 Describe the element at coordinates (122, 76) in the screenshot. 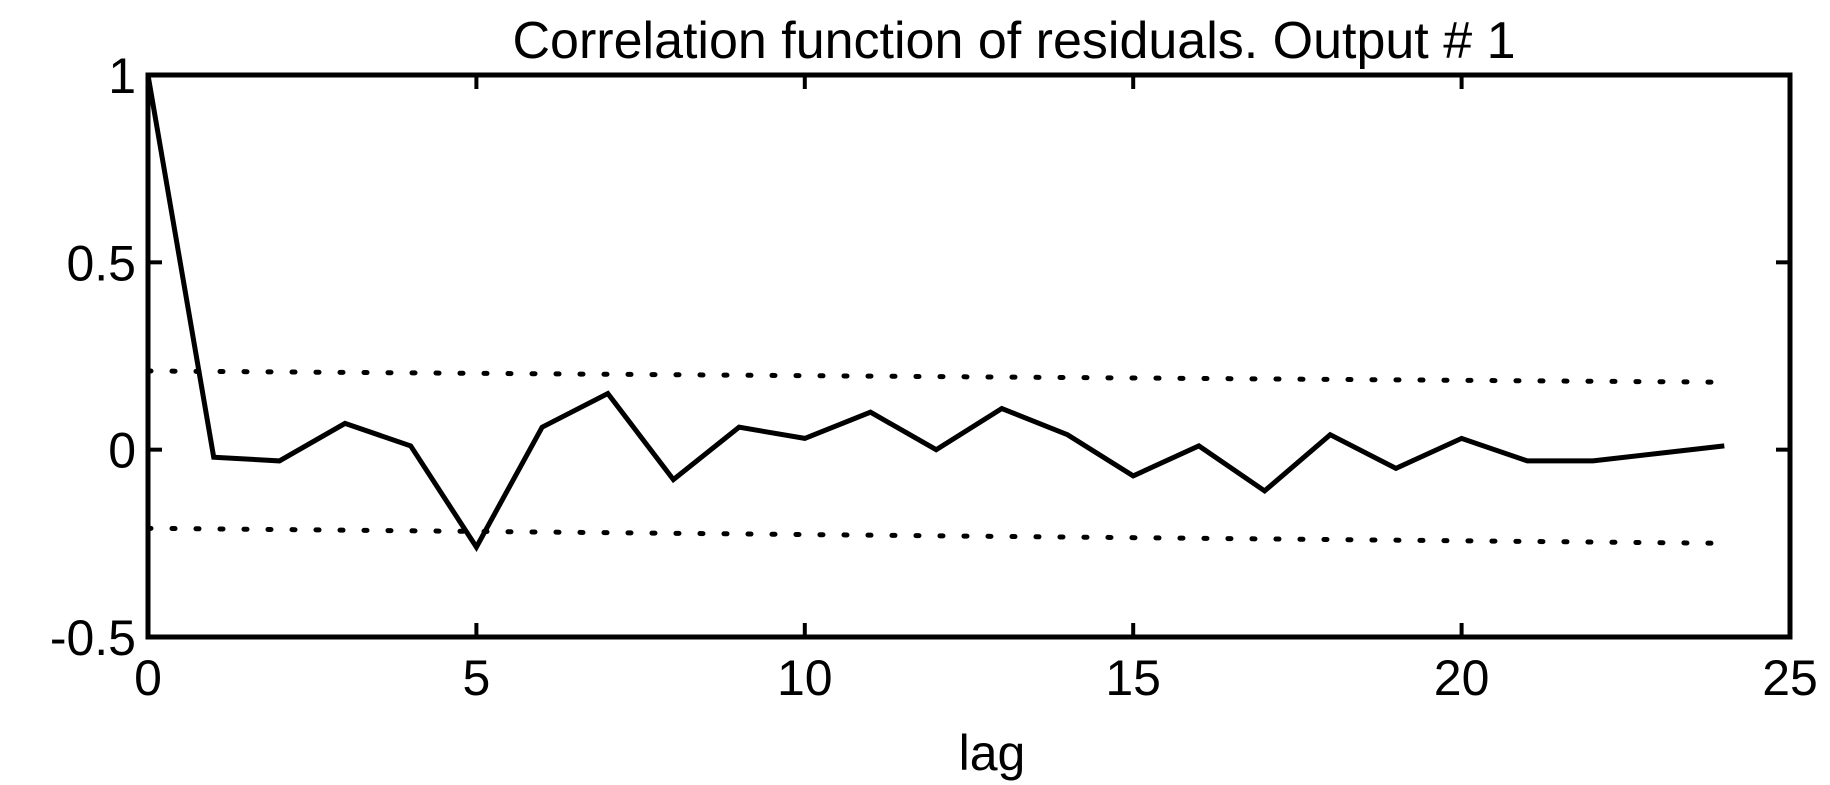

I see `y-tick-label: 1` at that location.